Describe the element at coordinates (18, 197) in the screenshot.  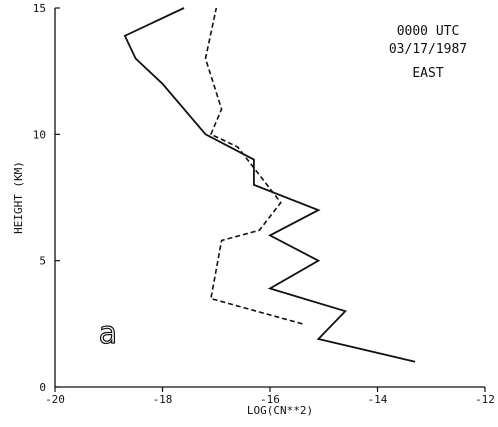
I see `y-axis-title: HEIGHT (KM)` at that location.